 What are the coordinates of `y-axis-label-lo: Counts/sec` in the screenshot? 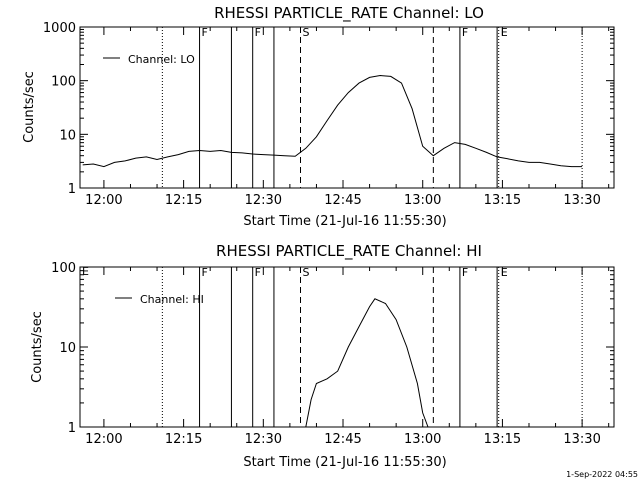 It's located at (29, 107).